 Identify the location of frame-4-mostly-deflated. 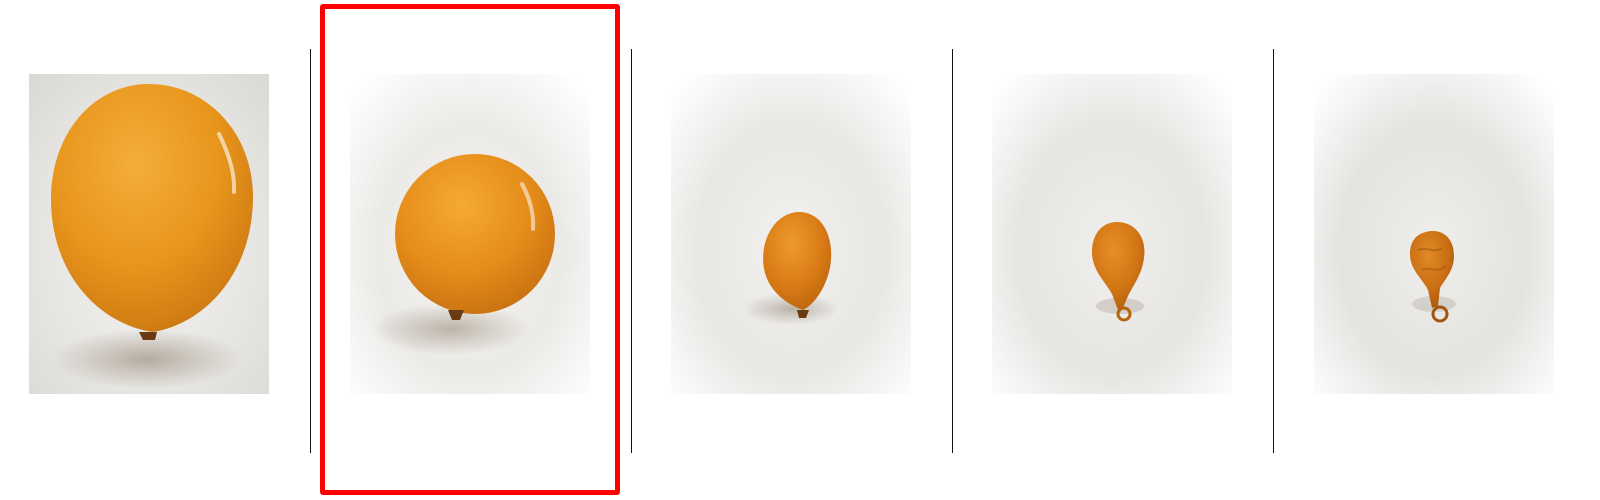
(1112, 234).